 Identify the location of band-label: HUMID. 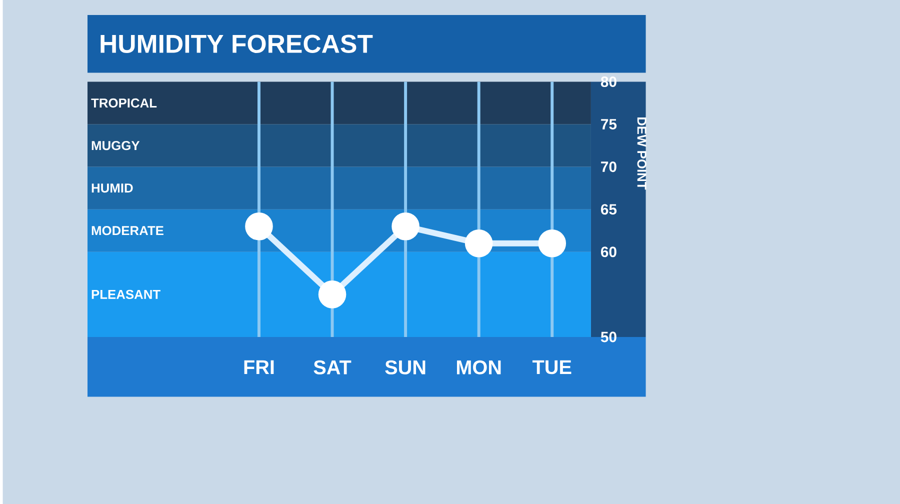
(112, 187).